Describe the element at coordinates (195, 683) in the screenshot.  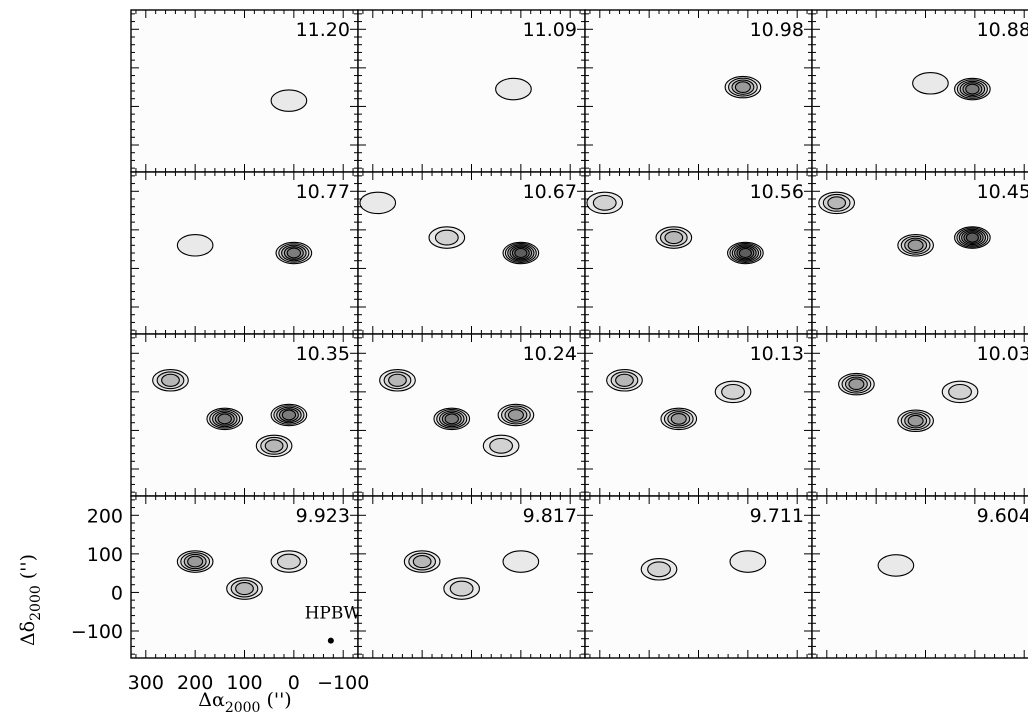
I see `x-tick-label: 200` at that location.